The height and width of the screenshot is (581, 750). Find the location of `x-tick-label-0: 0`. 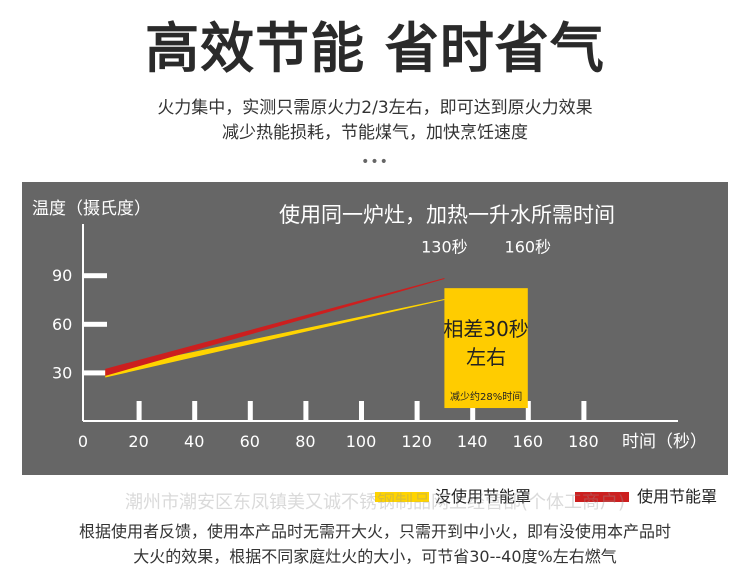

x-tick-label-0: 0 is located at coordinates (83, 441).